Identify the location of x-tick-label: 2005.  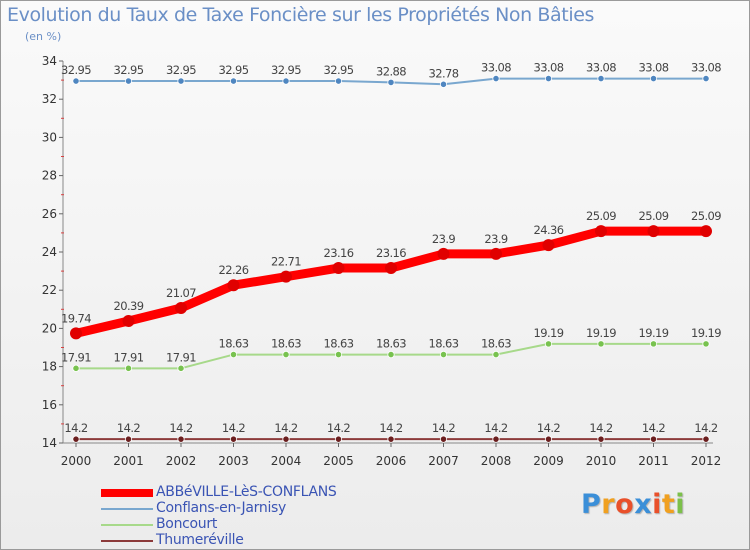
(338, 461).